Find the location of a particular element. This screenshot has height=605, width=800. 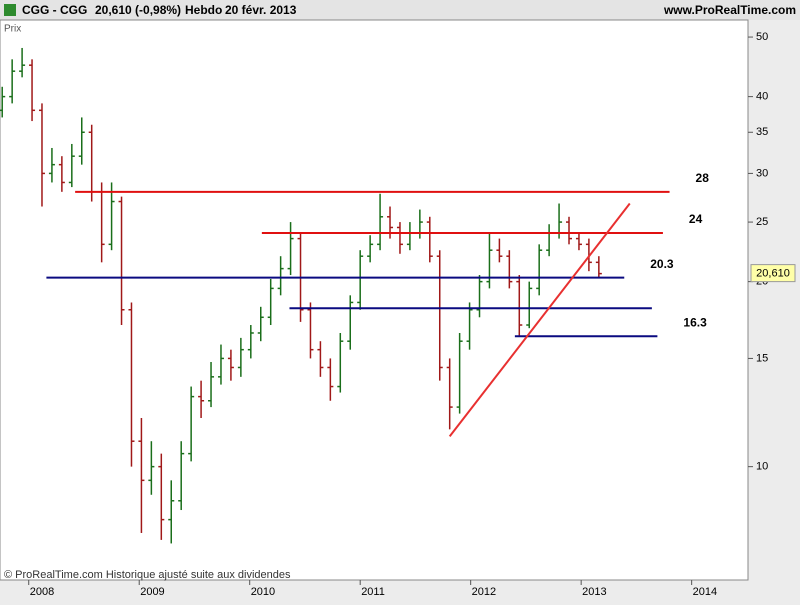

y-tick-label: 10 is located at coordinates (762, 467).